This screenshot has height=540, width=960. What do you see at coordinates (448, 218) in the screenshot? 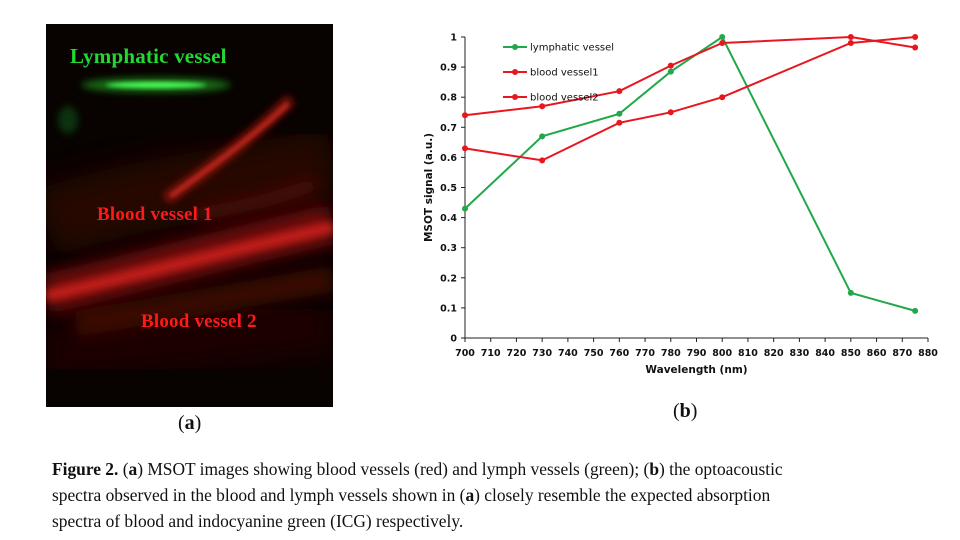
I see `y-tick-label: 0.4` at bounding box center [448, 218].